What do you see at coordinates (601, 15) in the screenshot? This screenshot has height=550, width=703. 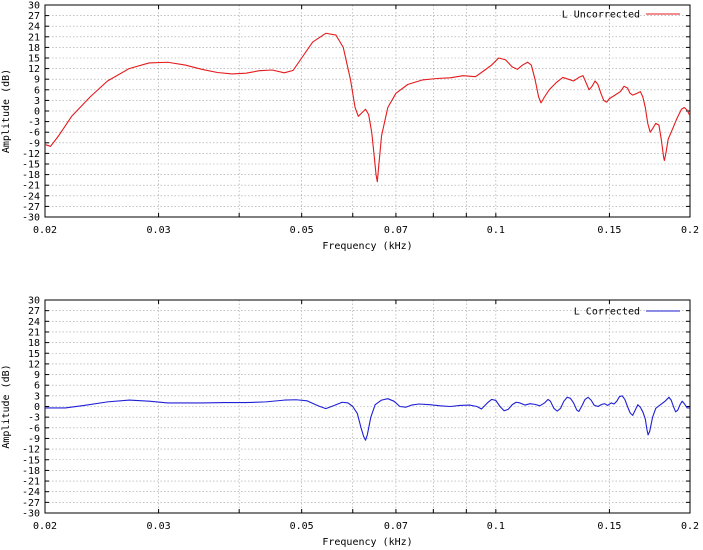 I see `legend-label: L Uncorrected` at bounding box center [601, 15].